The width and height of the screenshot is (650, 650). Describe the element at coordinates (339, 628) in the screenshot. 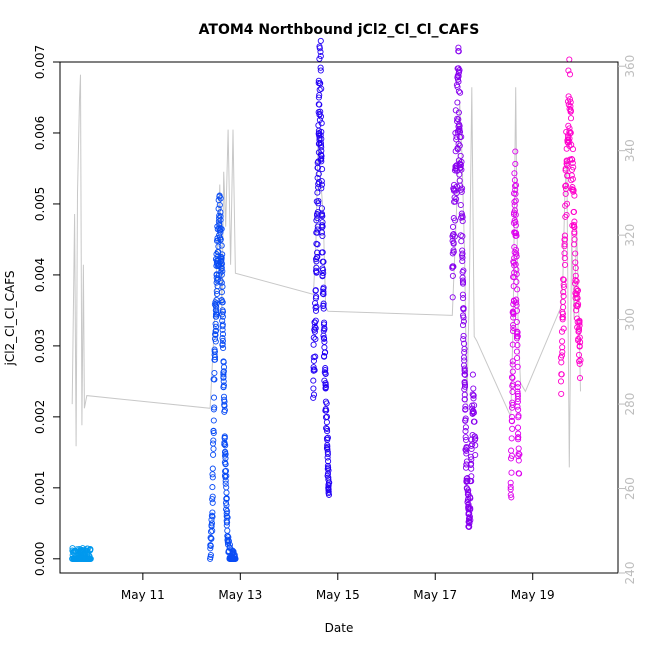

I see `x-axis-label: Date` at that location.